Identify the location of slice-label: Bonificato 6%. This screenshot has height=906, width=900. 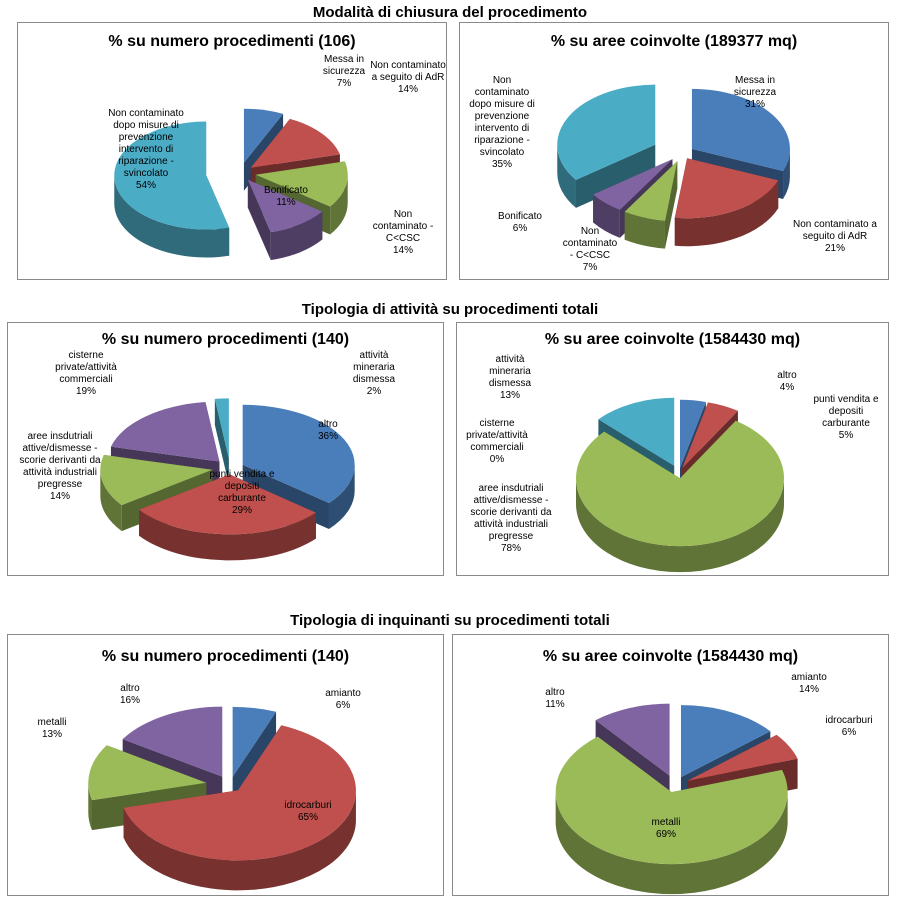
(520, 222).